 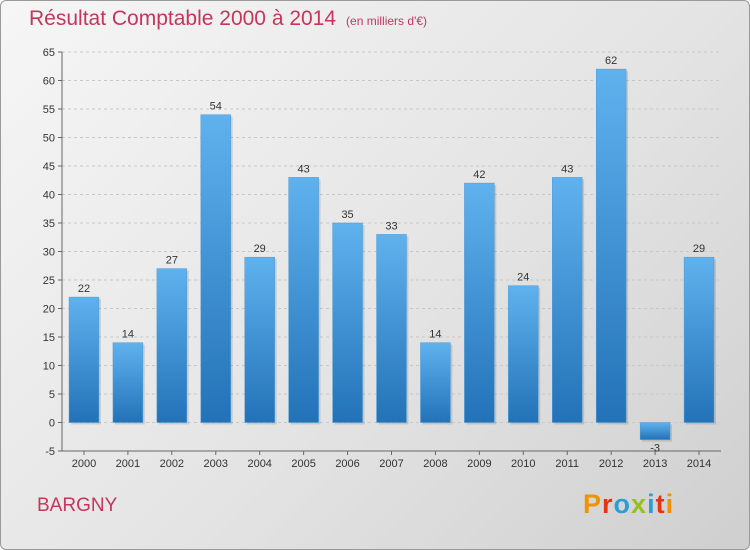 I want to click on y-tick-label: 5, so click(x=52, y=395).